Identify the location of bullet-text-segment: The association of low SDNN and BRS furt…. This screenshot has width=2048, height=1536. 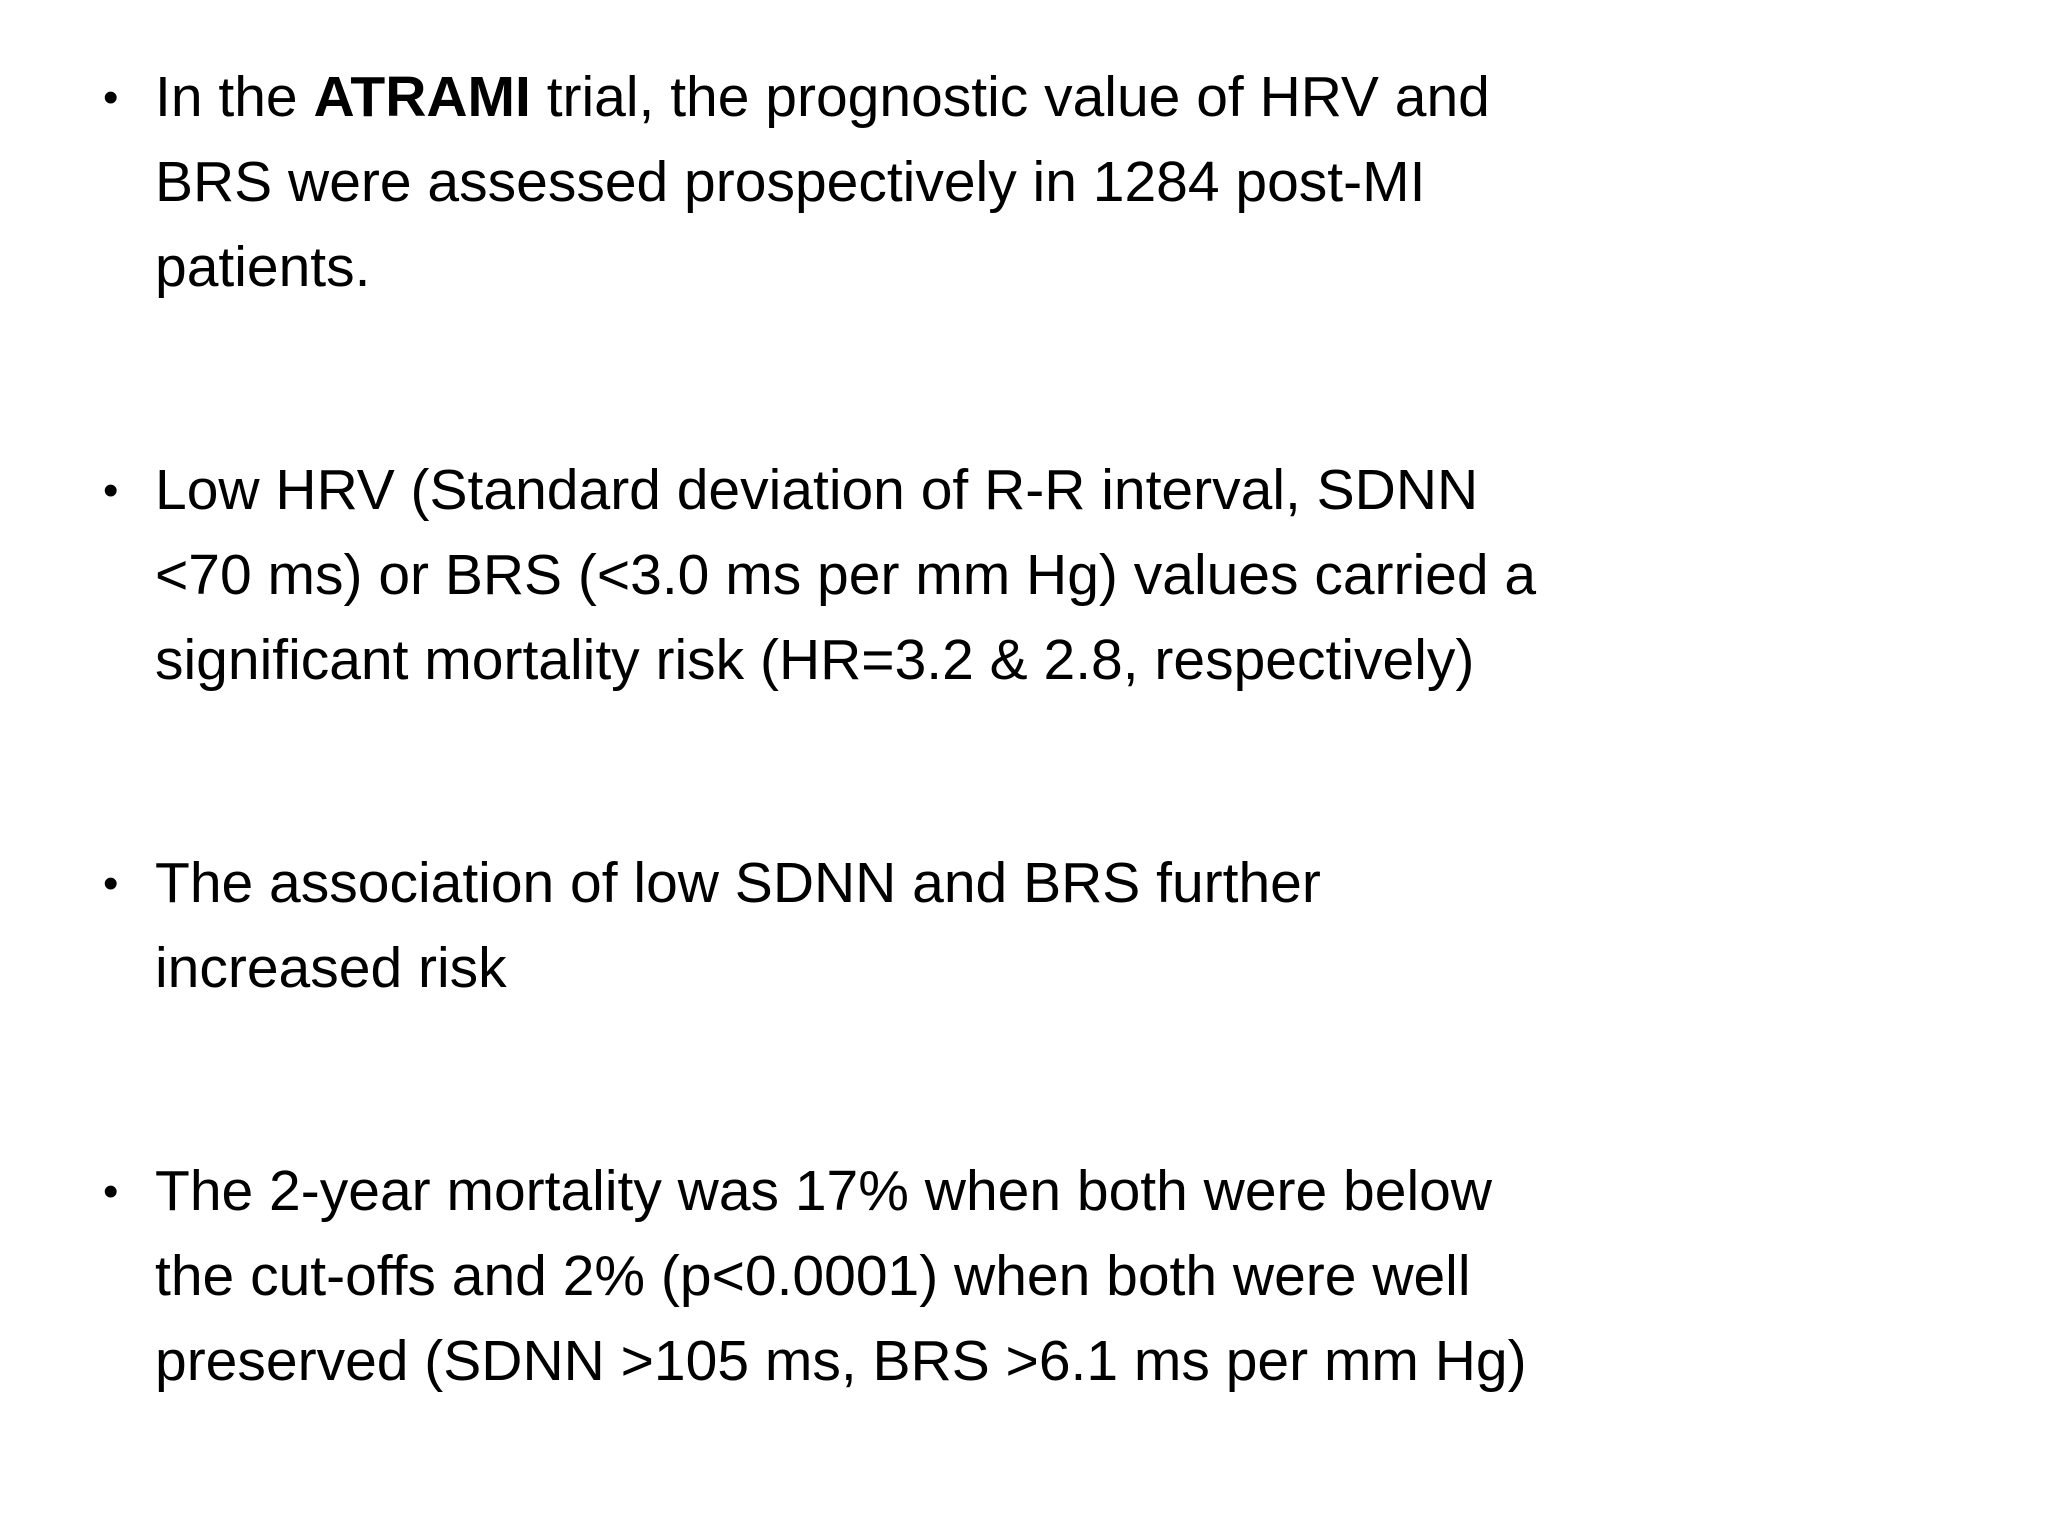
(738, 925).